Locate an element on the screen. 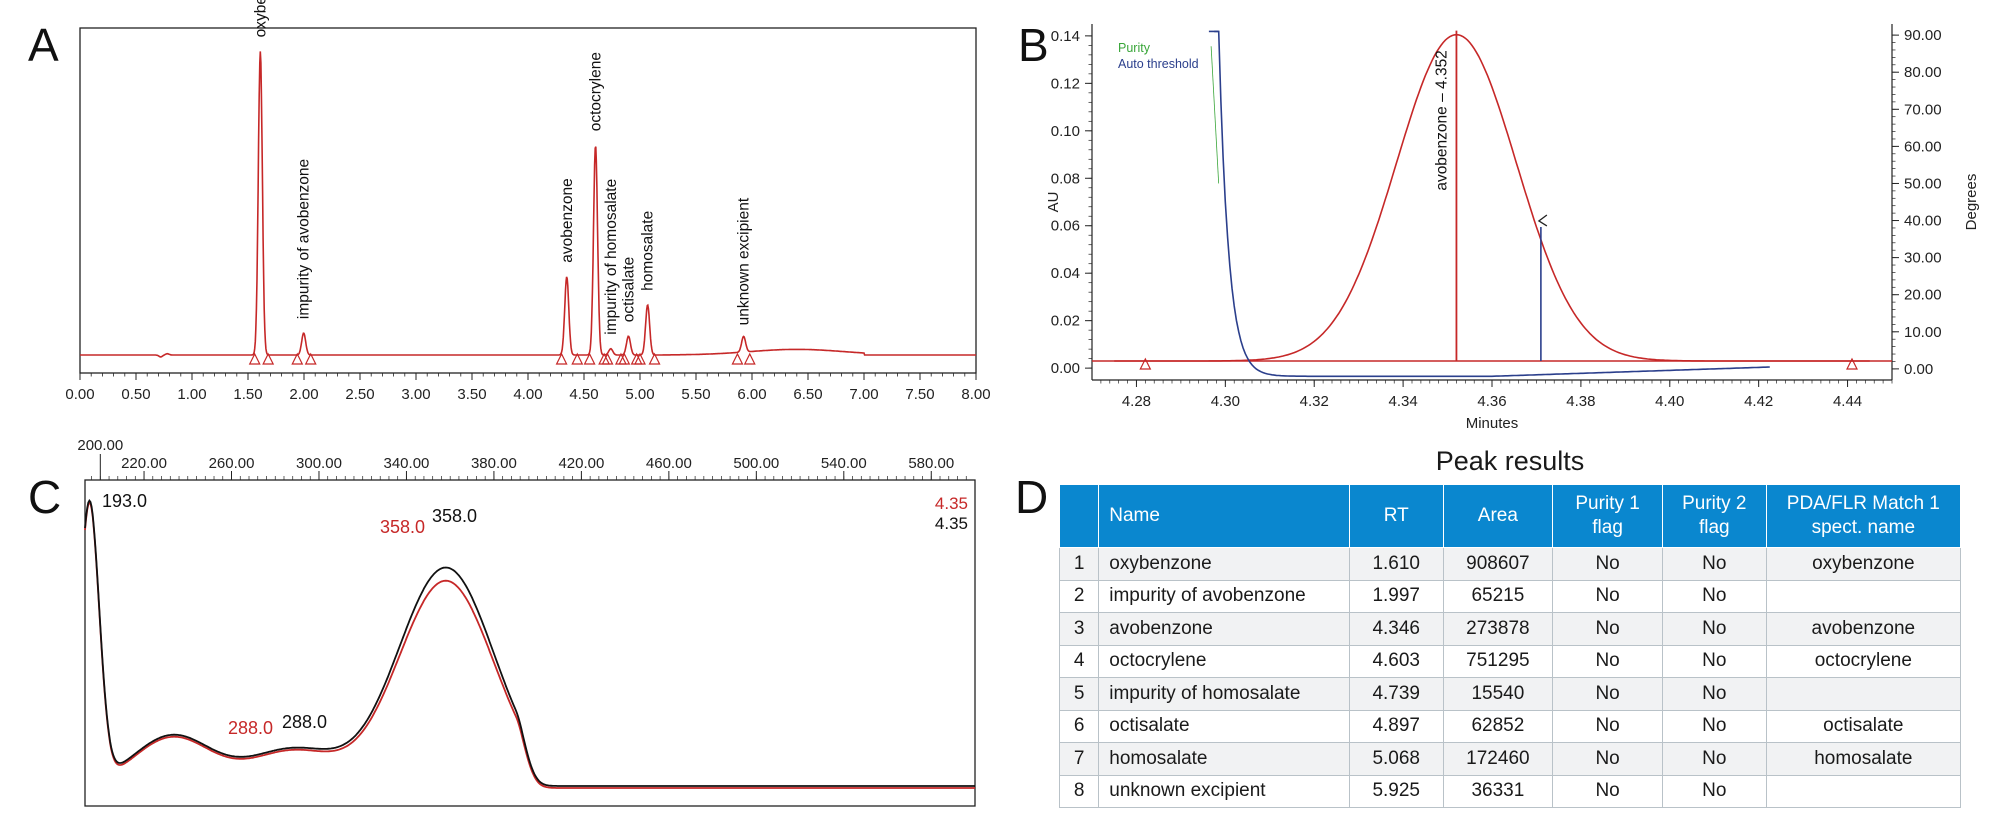 The image size is (2000, 836). table-row: 6 octisalate 4.897 62852 No No octisalate is located at coordinates (1510, 726).